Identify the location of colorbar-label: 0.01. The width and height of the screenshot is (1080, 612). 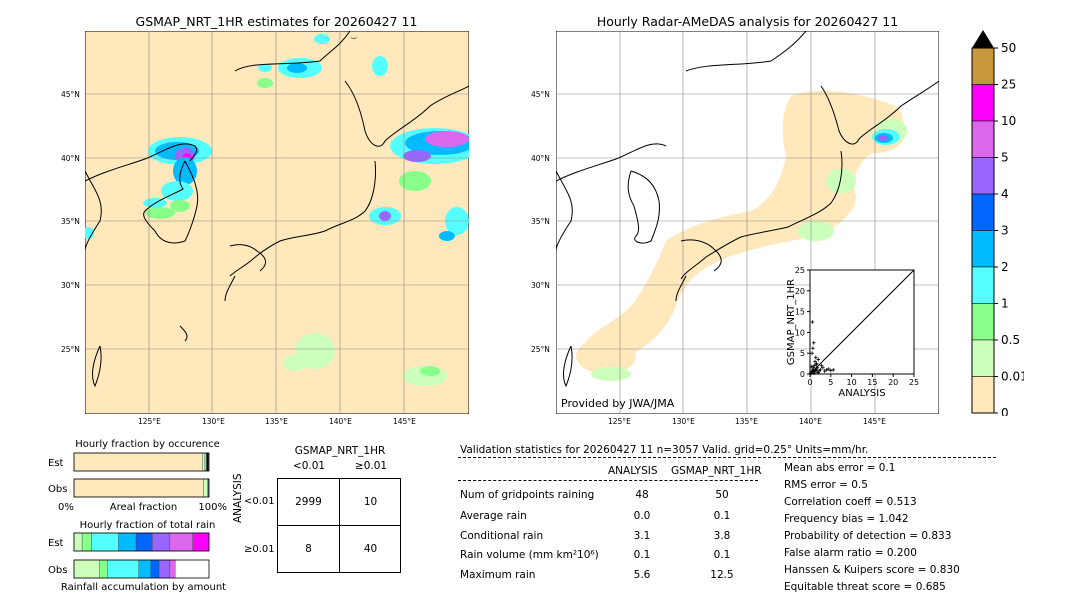
(1012, 377).